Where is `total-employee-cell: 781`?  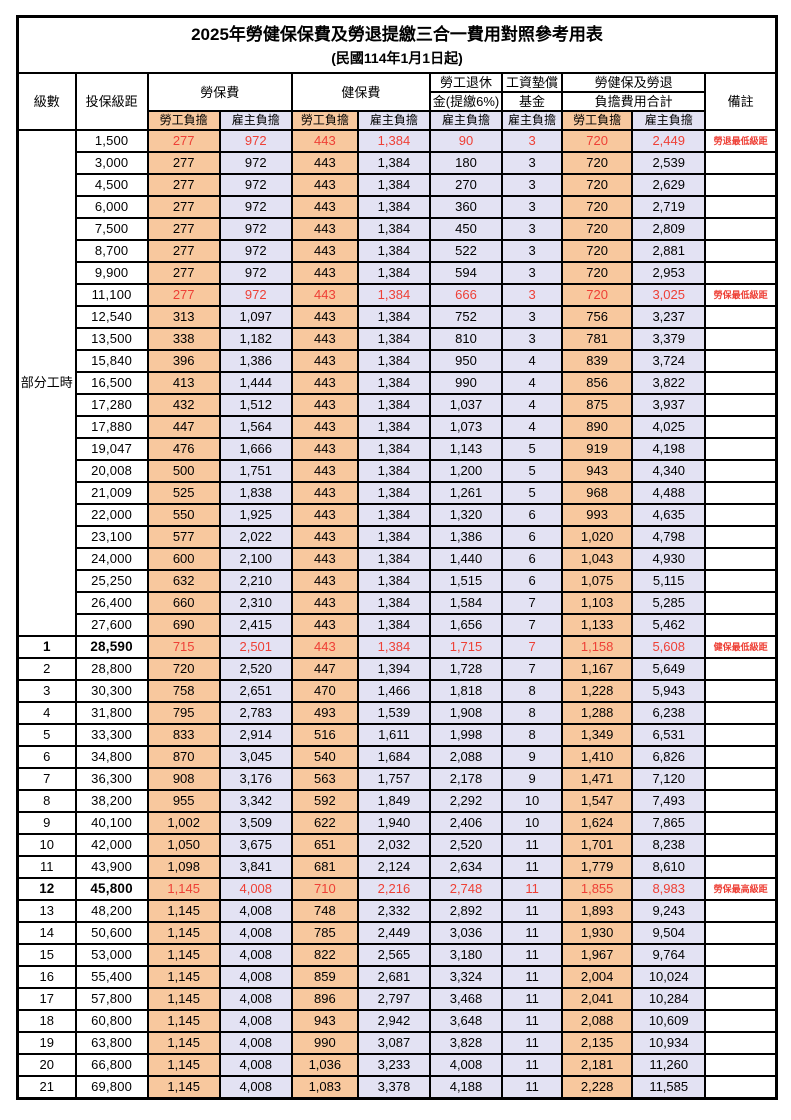 total-employee-cell: 781 is located at coordinates (597, 339).